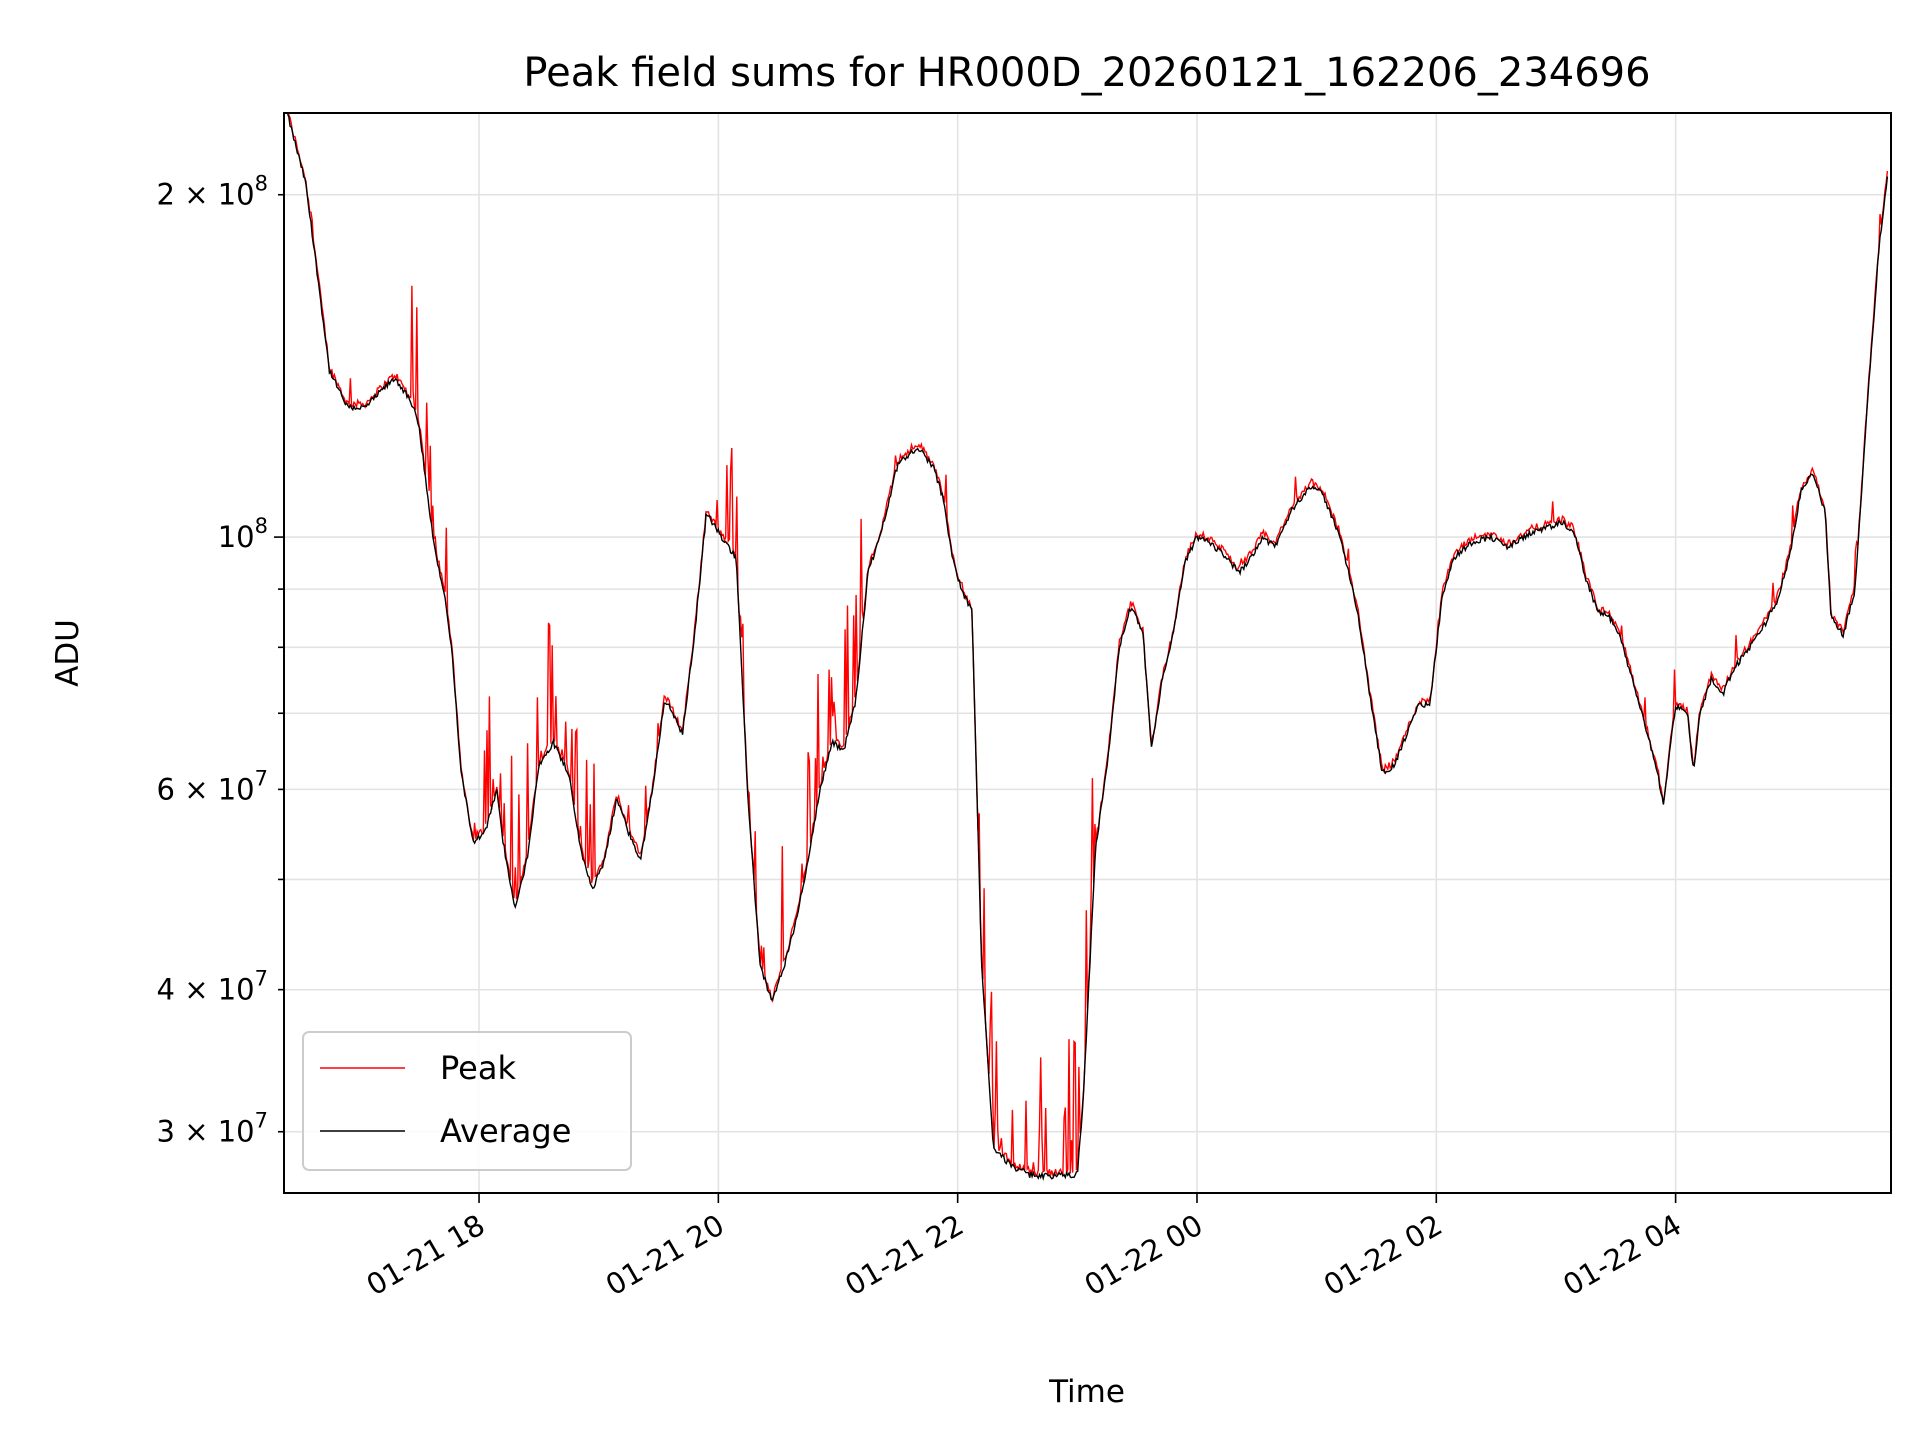 The height and width of the screenshot is (1440, 1920). I want to click on y-tick-label: 4 × 10⁷, so click(212, 987).